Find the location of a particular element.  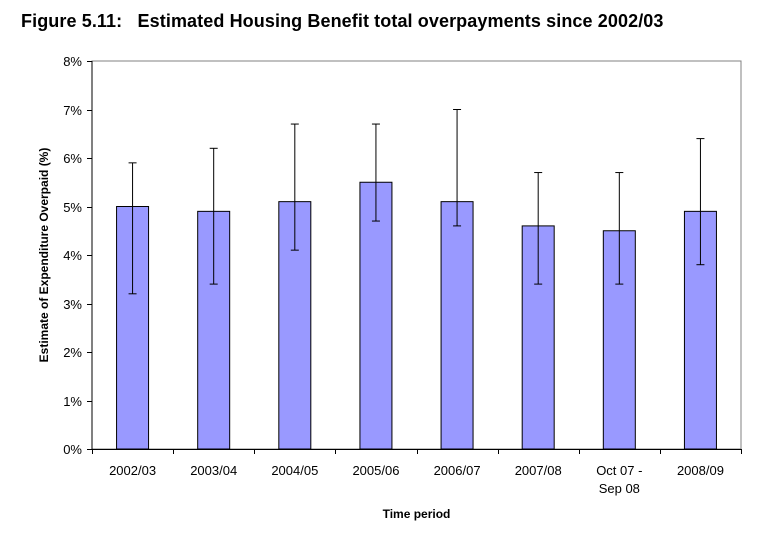

x-tick-label: 2002/03 is located at coordinates (132, 470).